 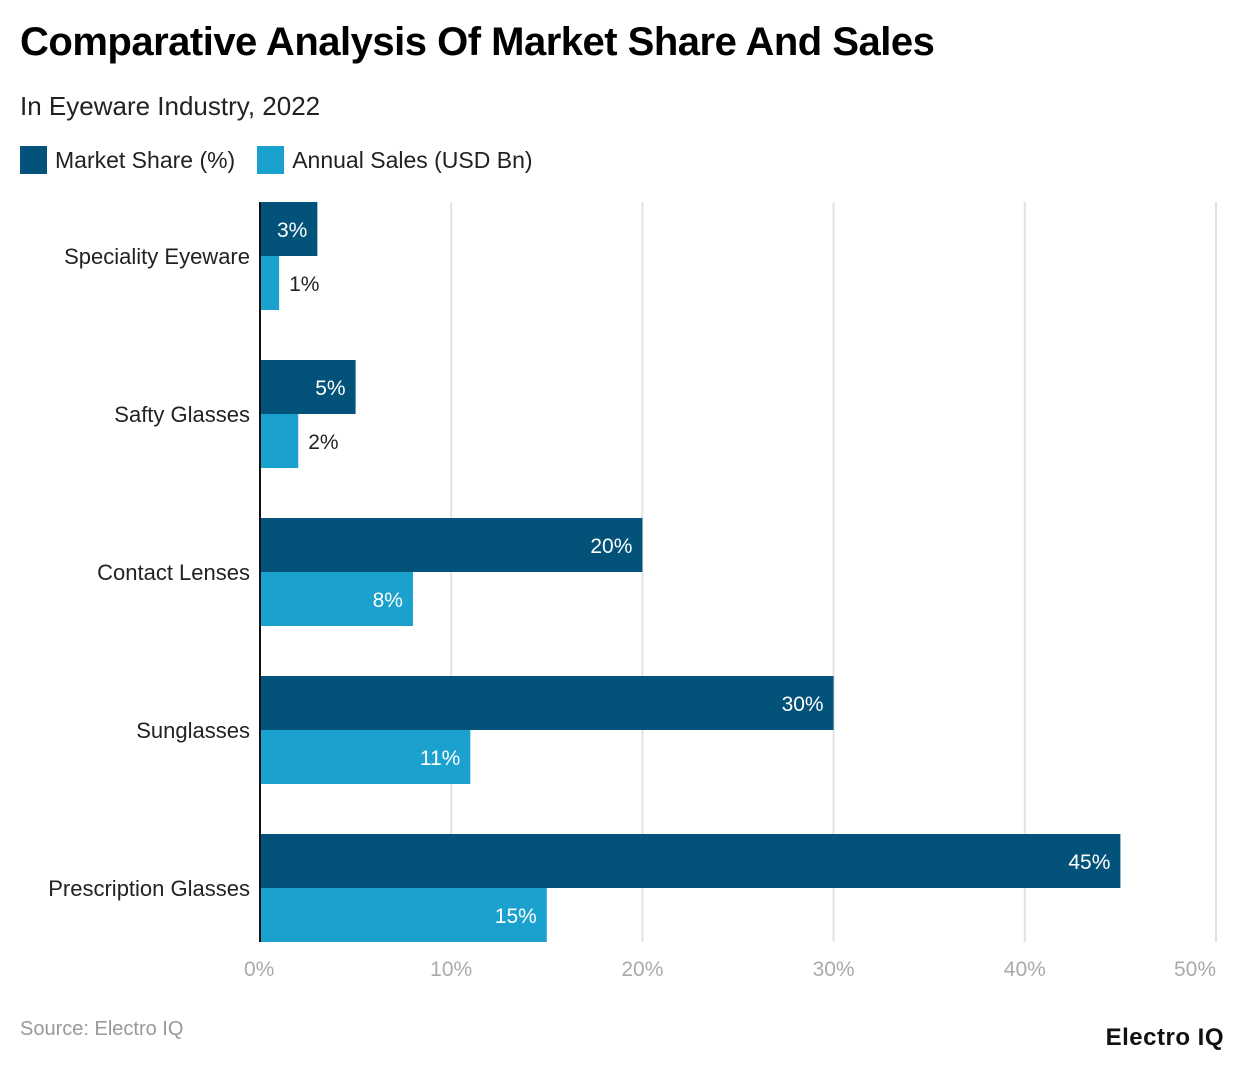 What do you see at coordinates (440, 758) in the screenshot?
I see `data-label: 11%` at bounding box center [440, 758].